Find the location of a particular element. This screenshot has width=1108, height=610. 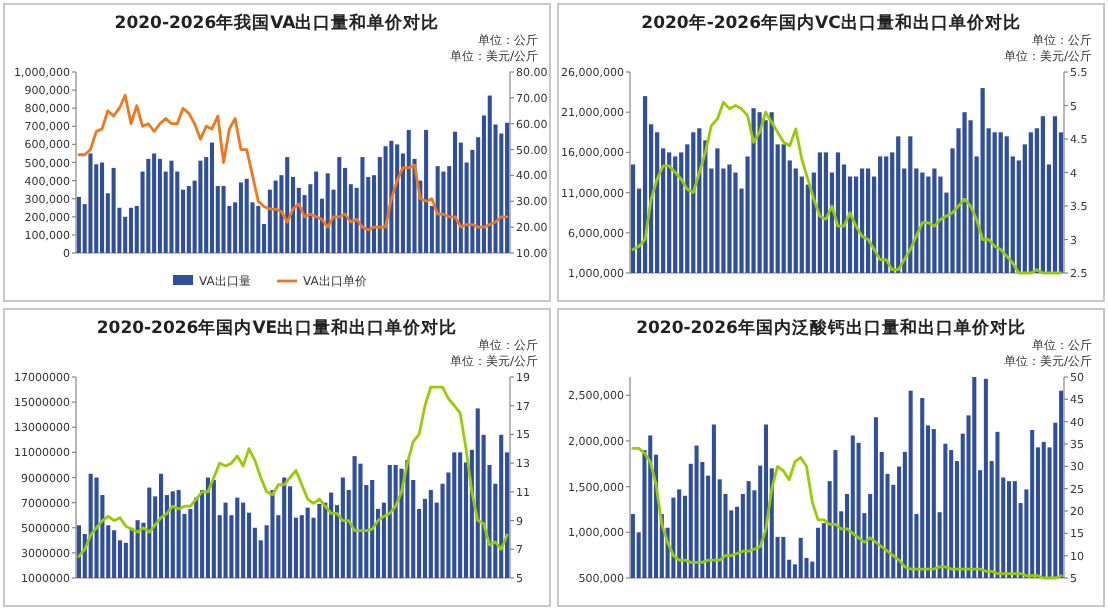

chart-title: 2020-2026年我国VA出口量和单价对比 is located at coordinates (277, 23).